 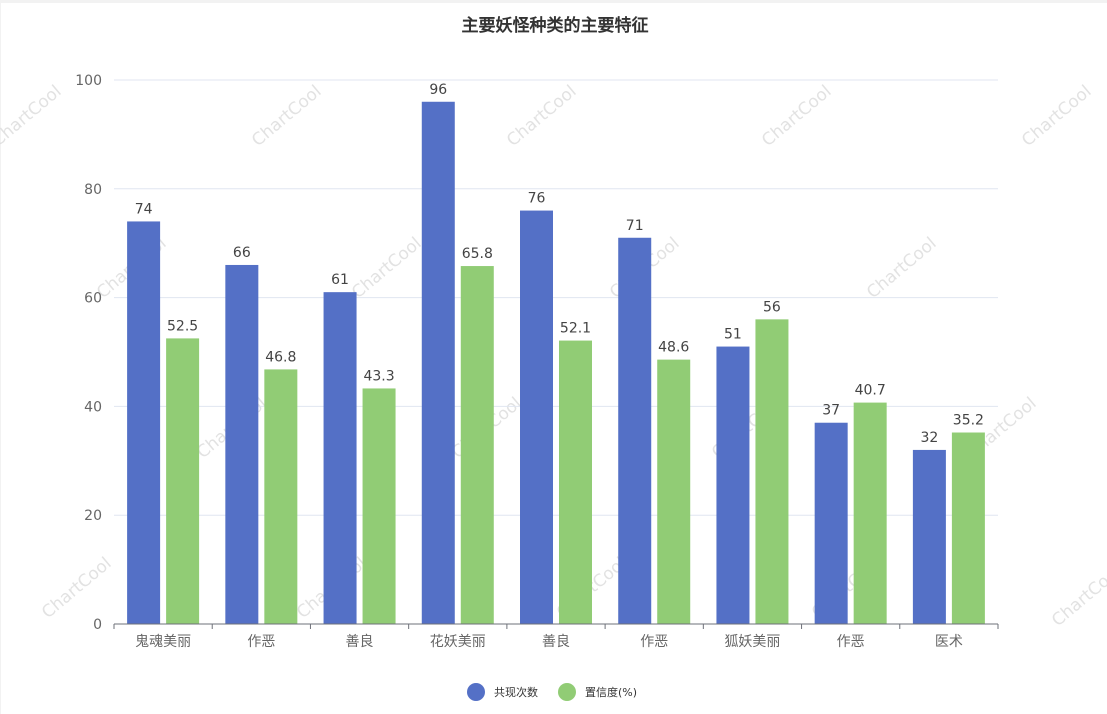 I want to click on data-label: 61, so click(x=340, y=280).